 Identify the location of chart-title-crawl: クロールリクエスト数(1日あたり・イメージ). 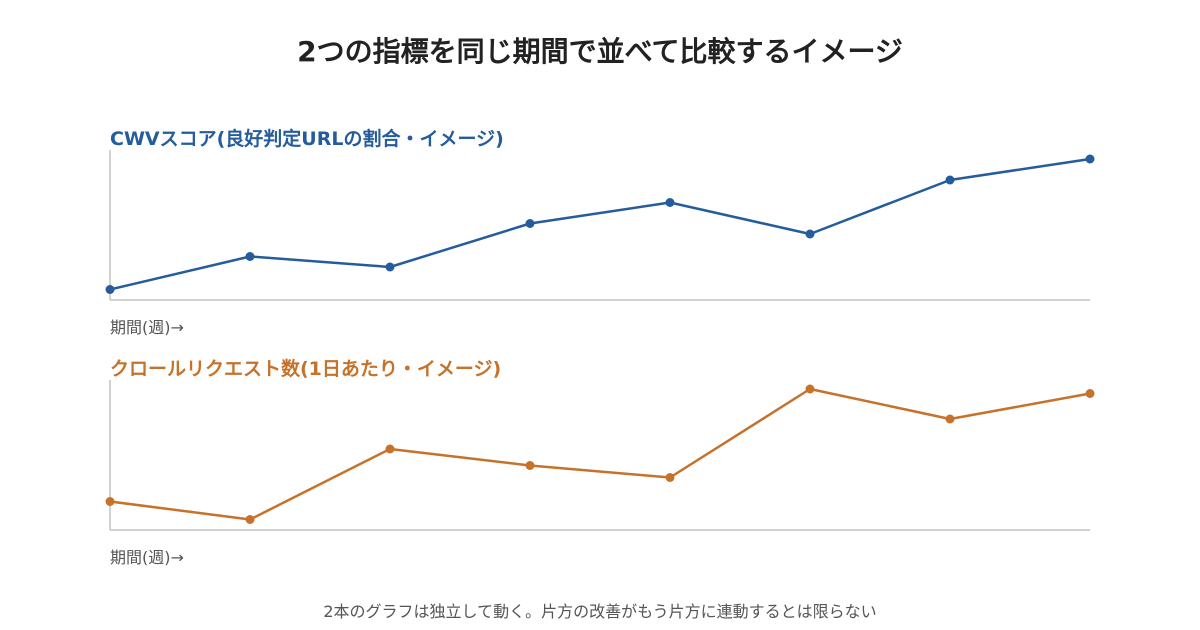
(306, 369).